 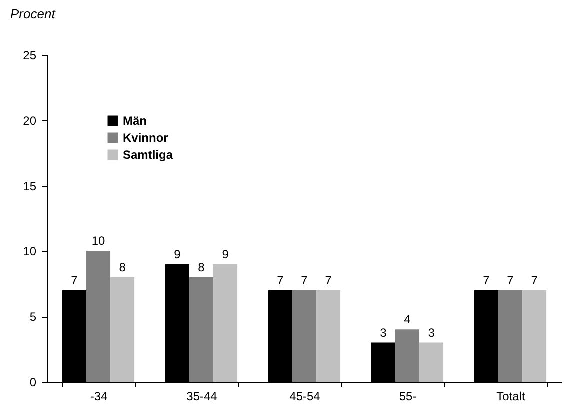 What do you see at coordinates (135, 121) in the screenshot?
I see `legend-label: Män` at bounding box center [135, 121].